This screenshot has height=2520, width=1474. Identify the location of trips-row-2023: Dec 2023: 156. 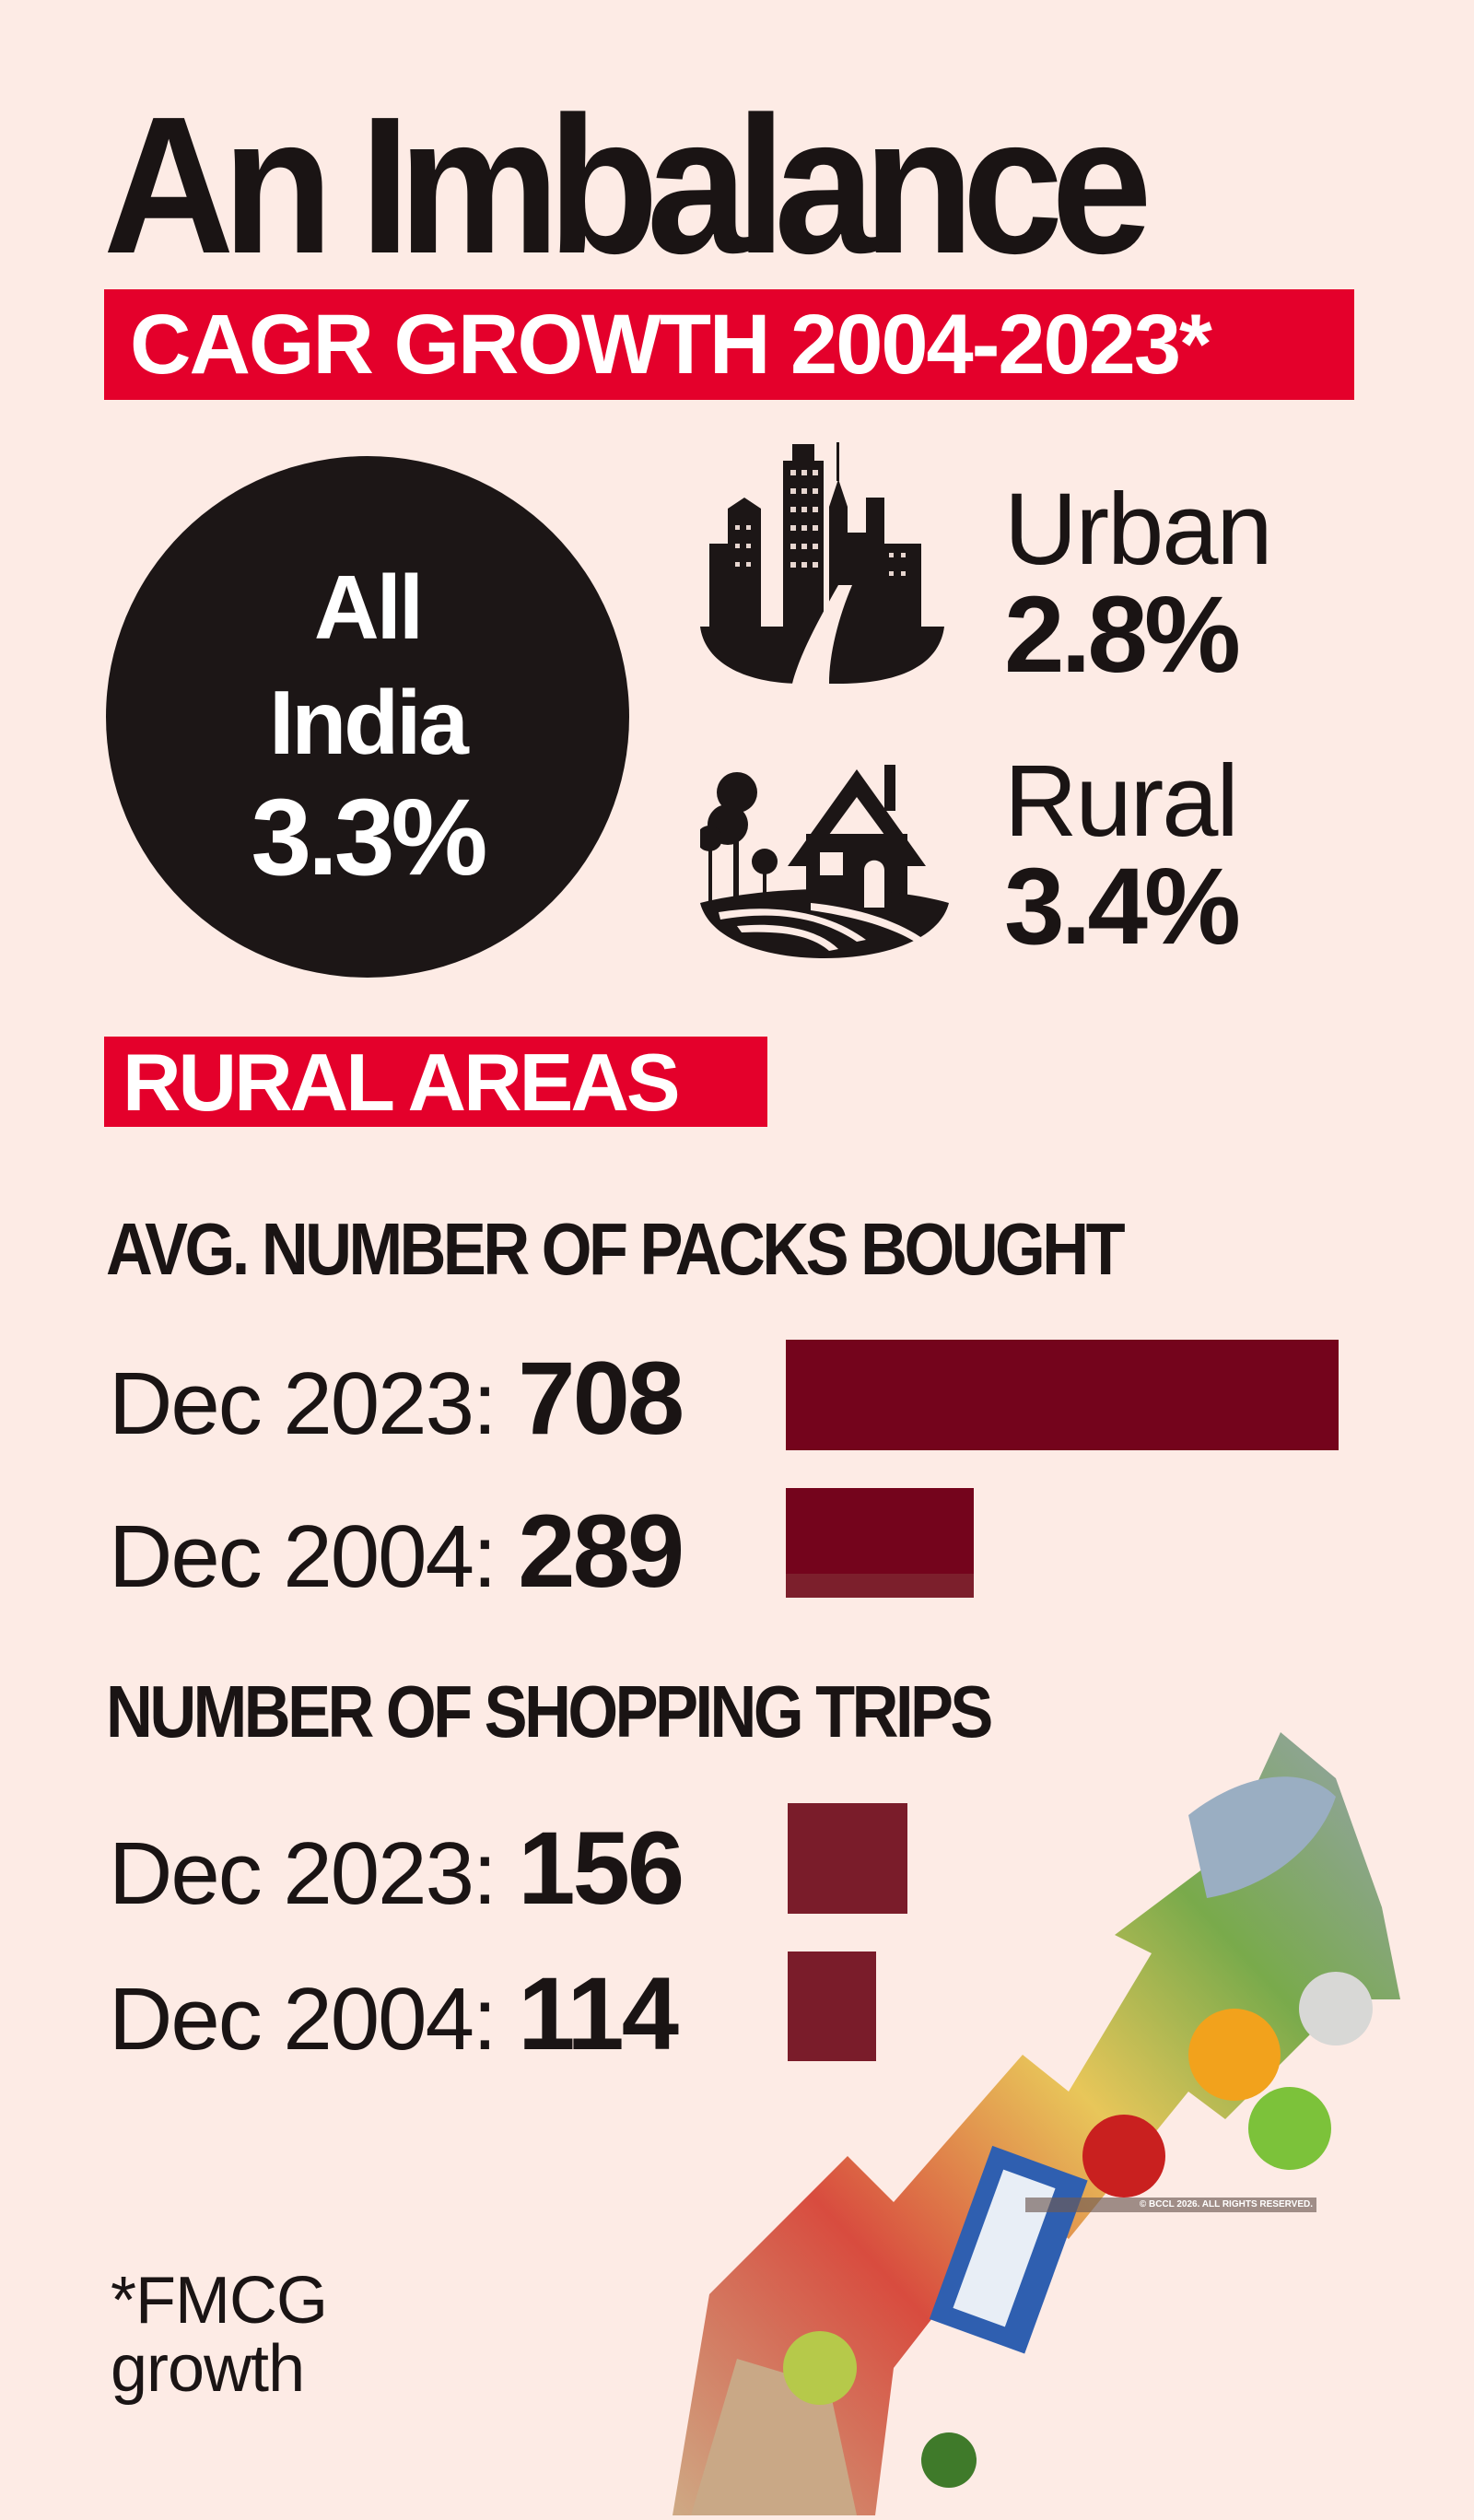
(396, 1870).